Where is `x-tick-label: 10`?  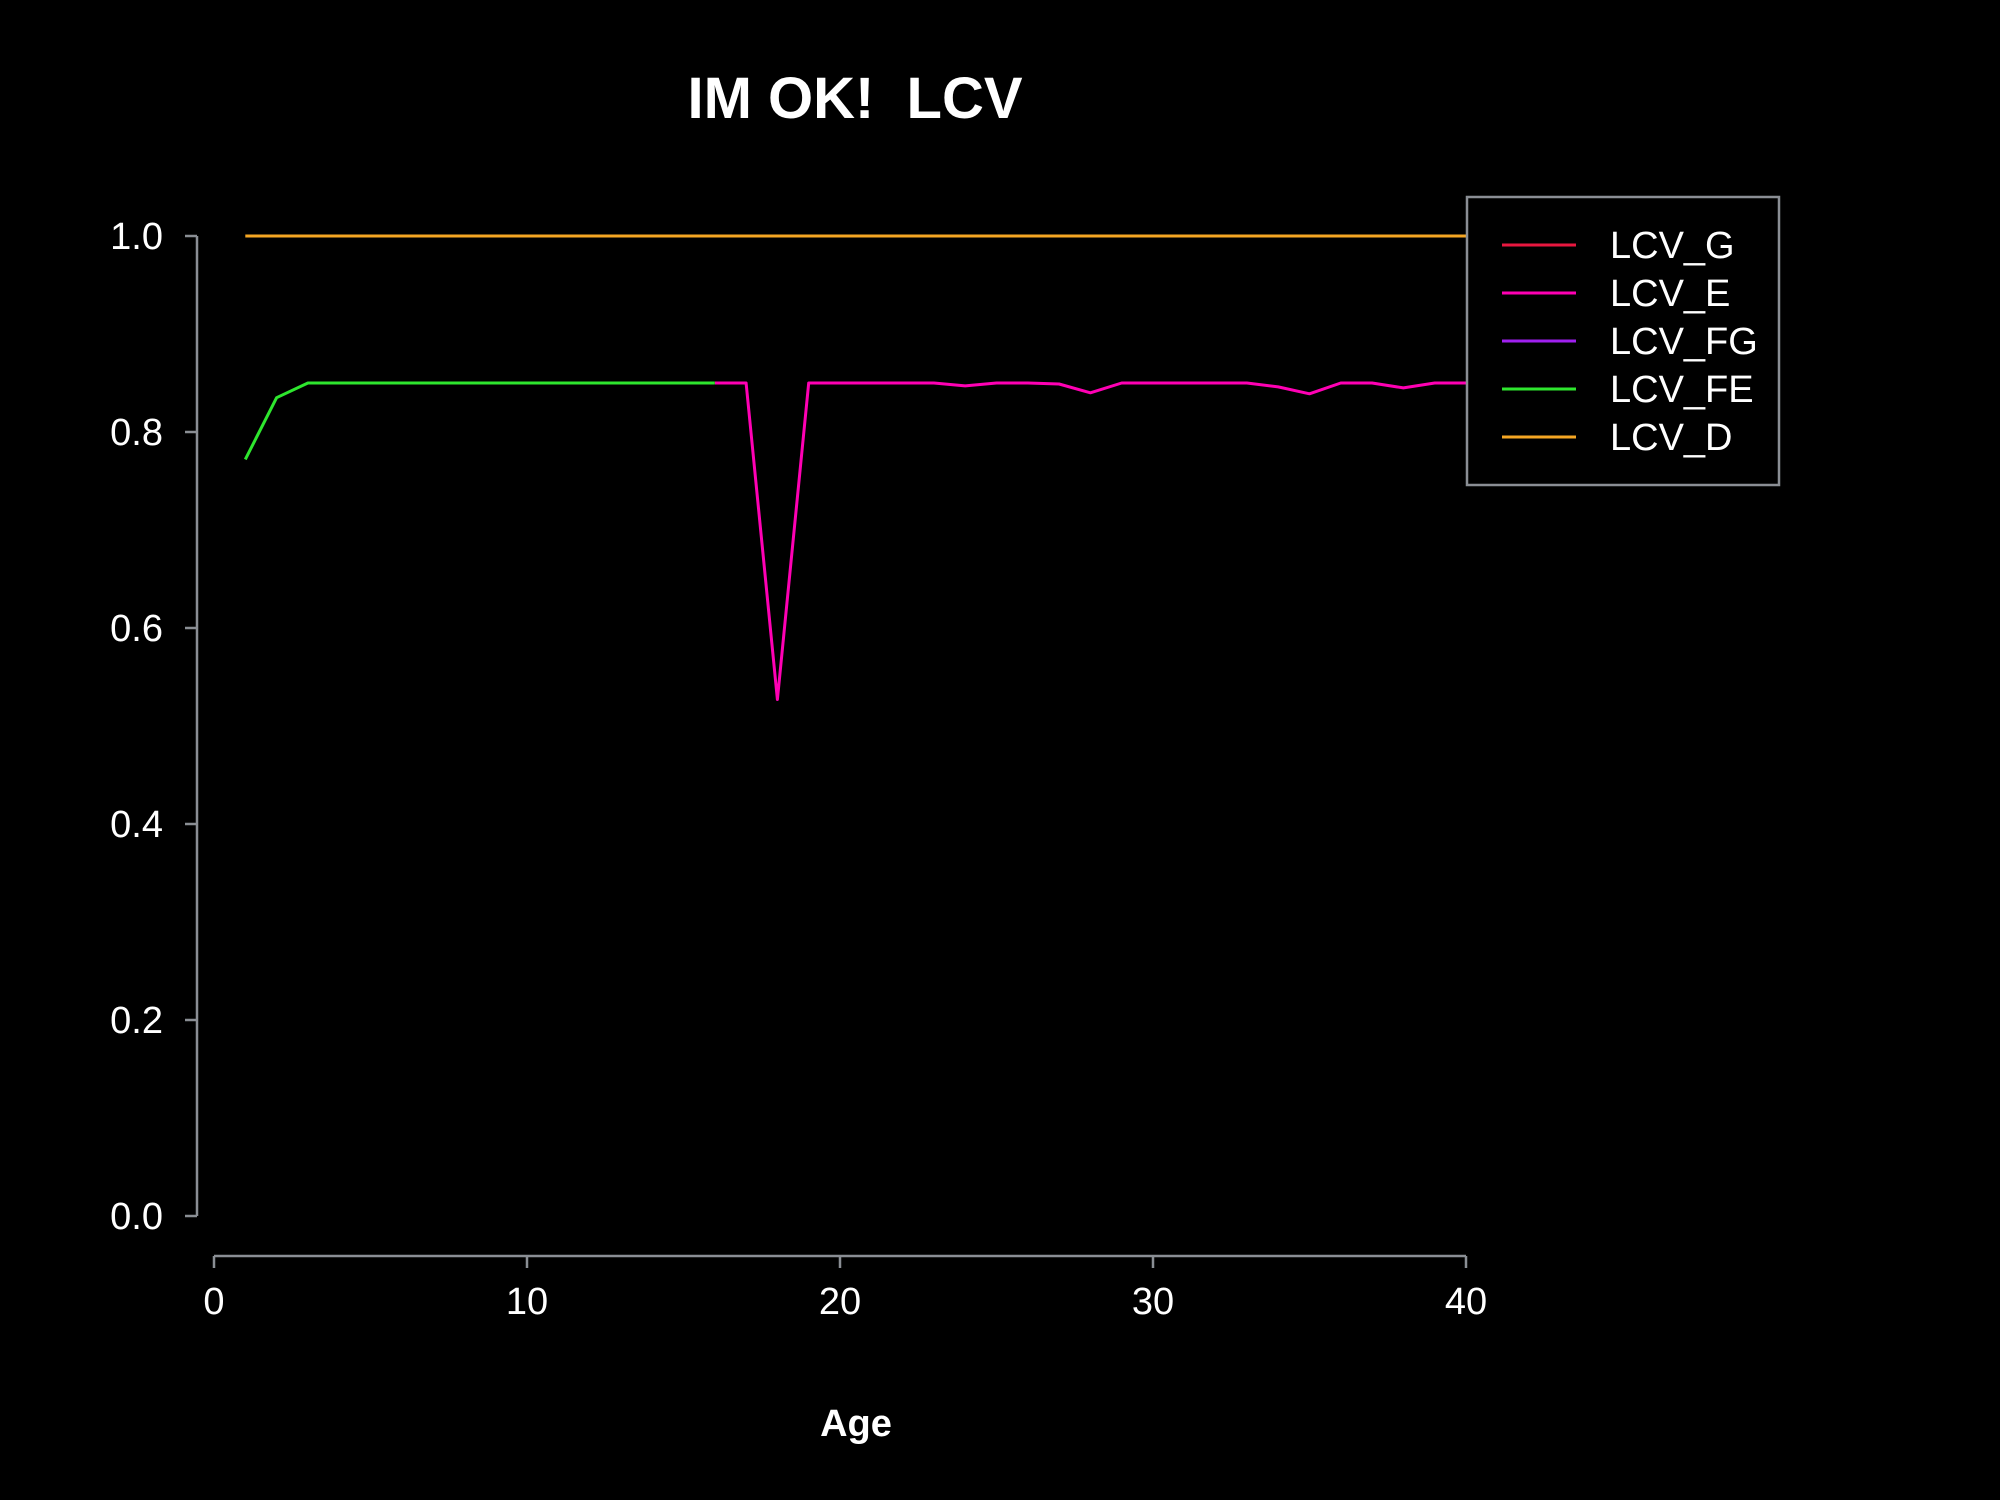
x-tick-label: 10 is located at coordinates (527, 1302).